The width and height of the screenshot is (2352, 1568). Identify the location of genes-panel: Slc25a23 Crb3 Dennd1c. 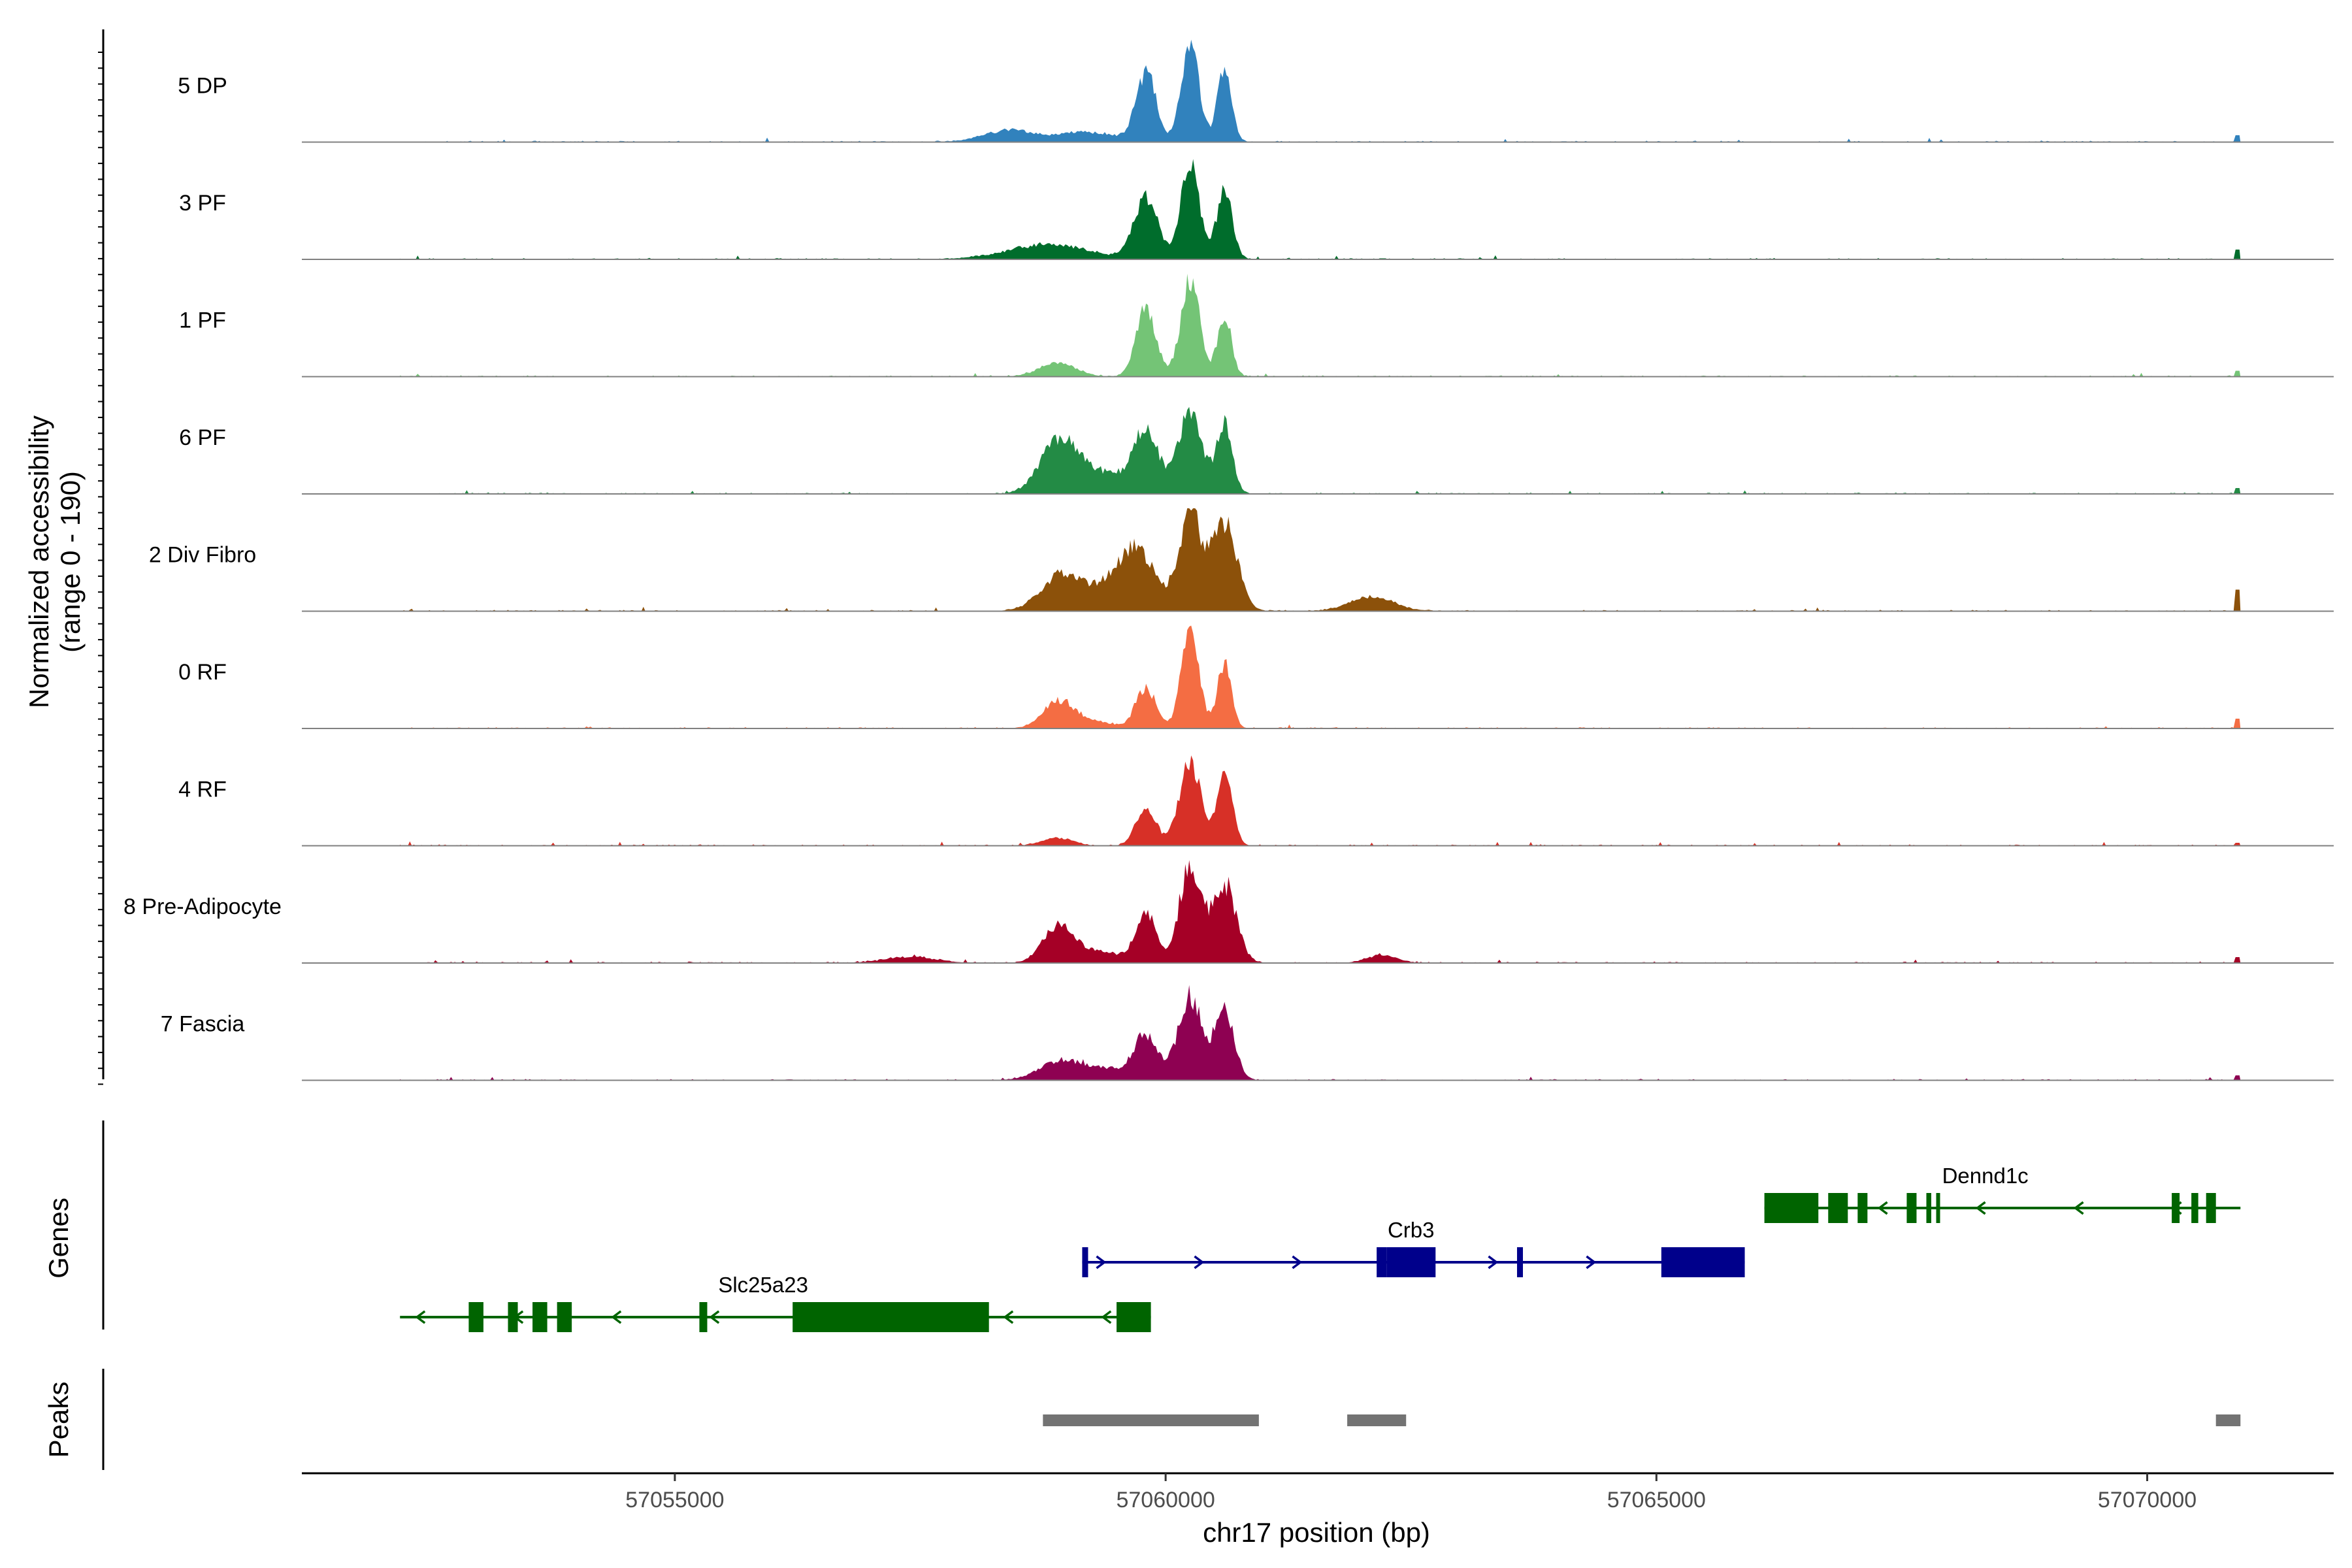
(1320, 1248).